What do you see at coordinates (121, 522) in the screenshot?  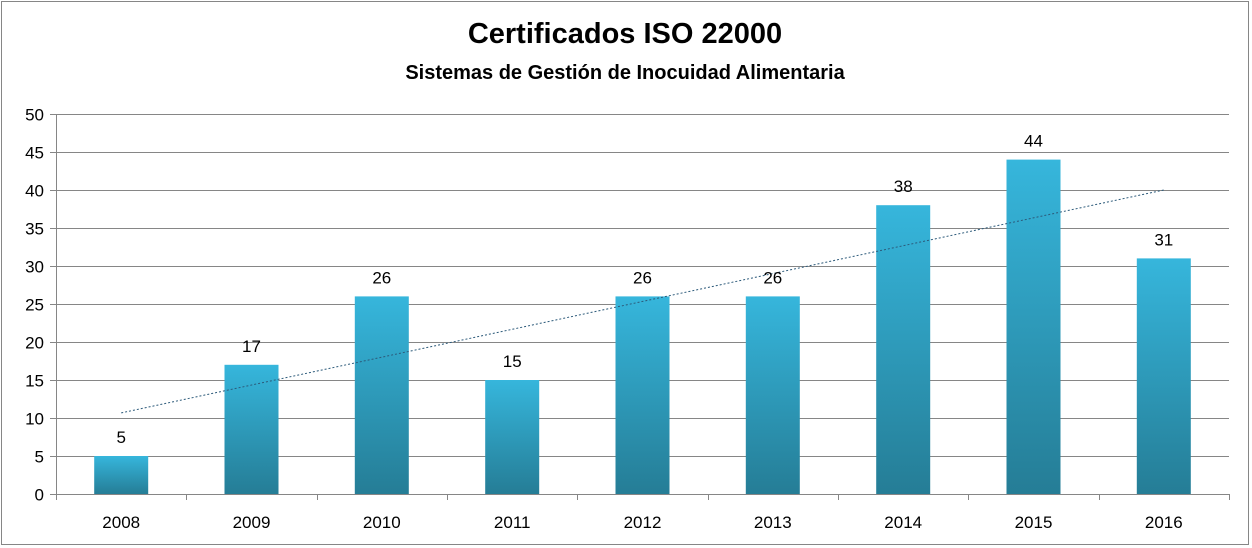 I see `x-tick-label: 2008` at bounding box center [121, 522].